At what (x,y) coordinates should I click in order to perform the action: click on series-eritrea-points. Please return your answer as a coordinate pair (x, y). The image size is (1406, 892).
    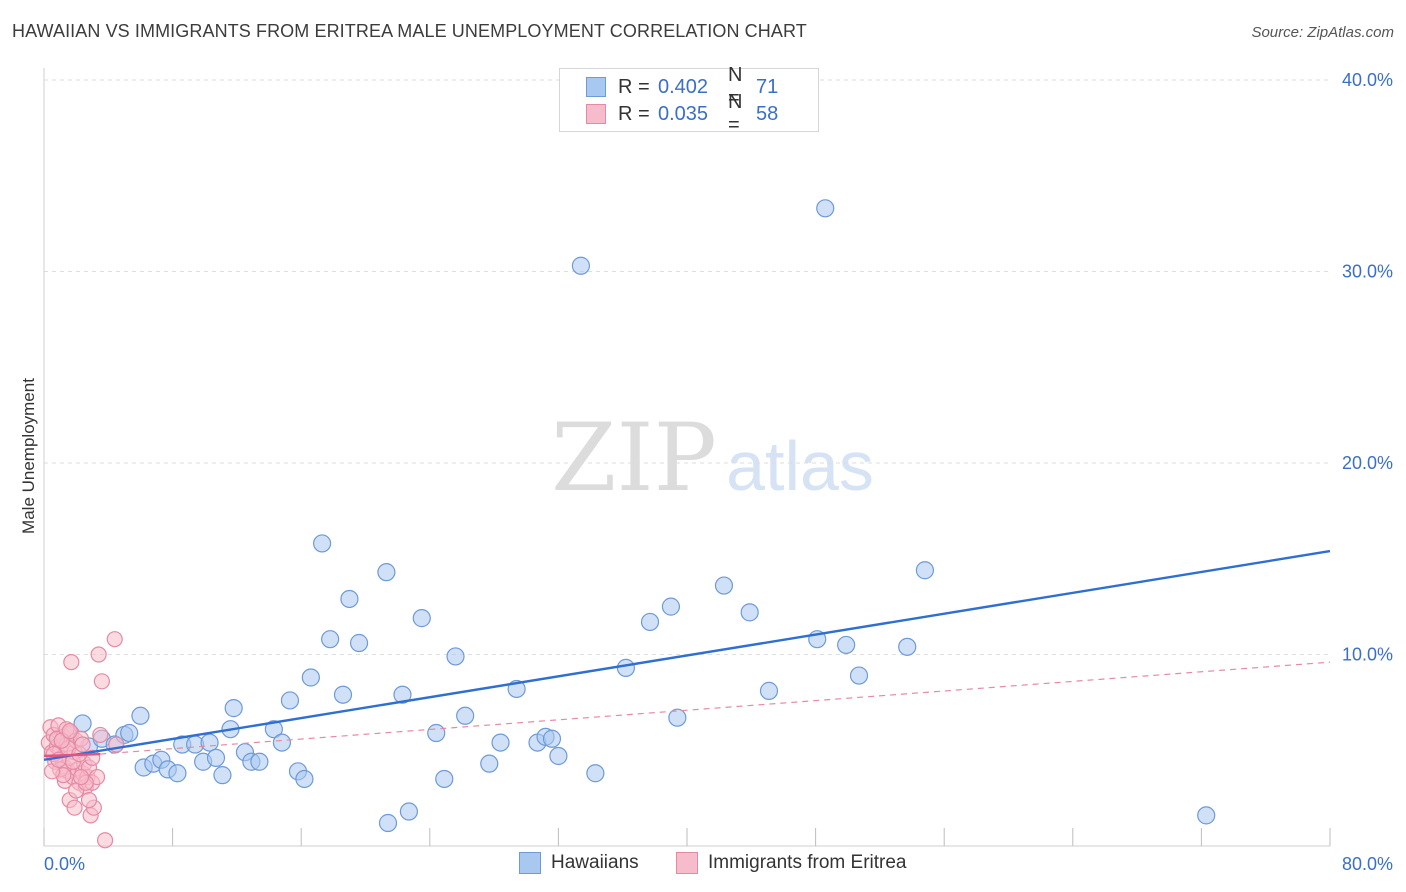
    Looking at the image, I should click on (82, 740).